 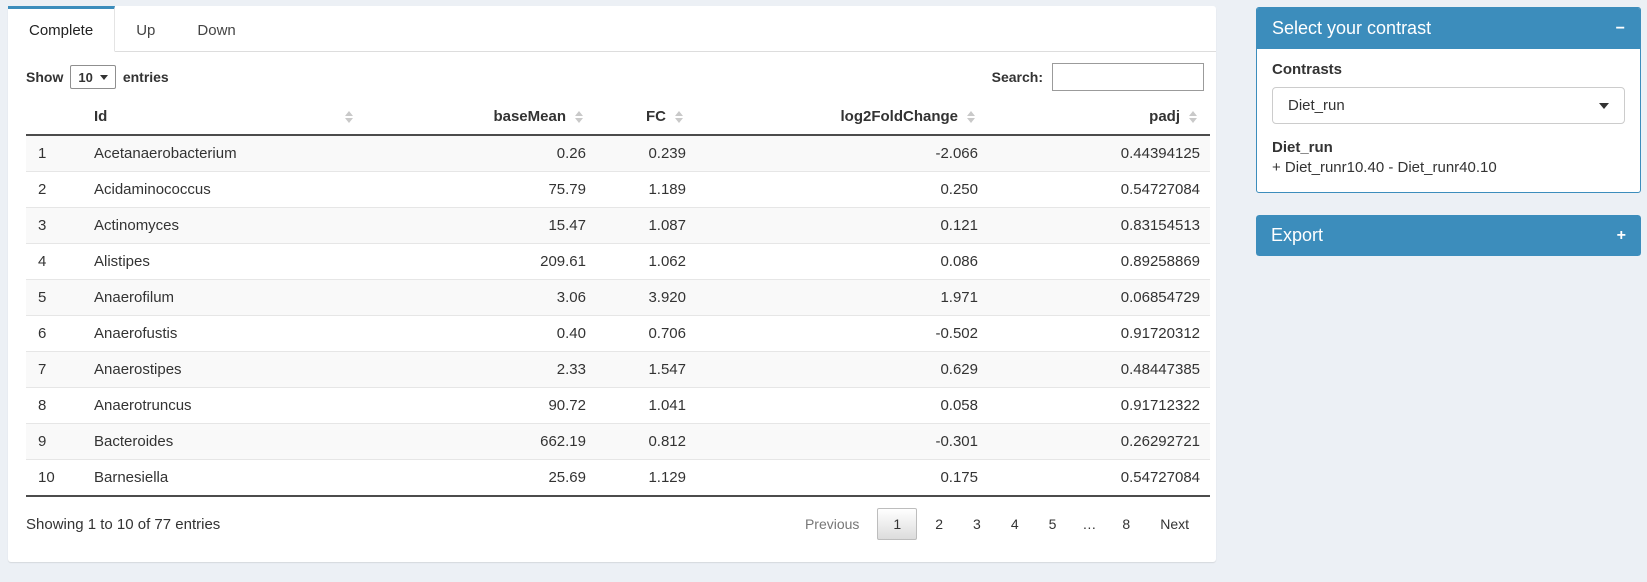 I want to click on cell-rownum: 4, so click(x=55, y=261).